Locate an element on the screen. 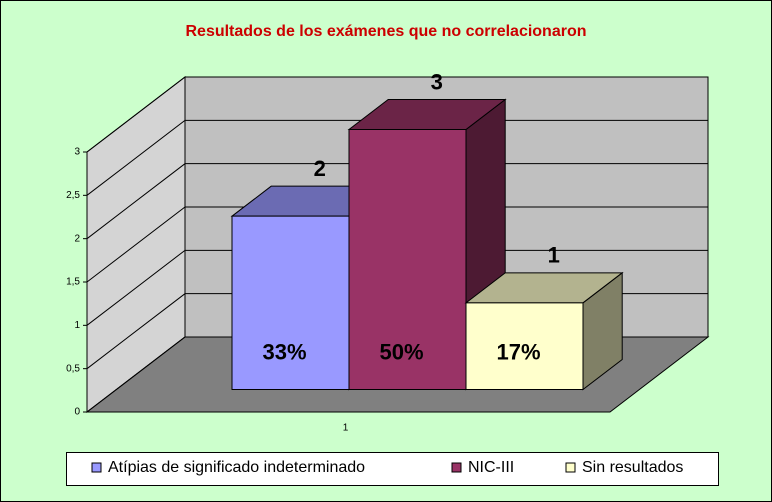  legend-label: Sin resultados is located at coordinates (632, 467).